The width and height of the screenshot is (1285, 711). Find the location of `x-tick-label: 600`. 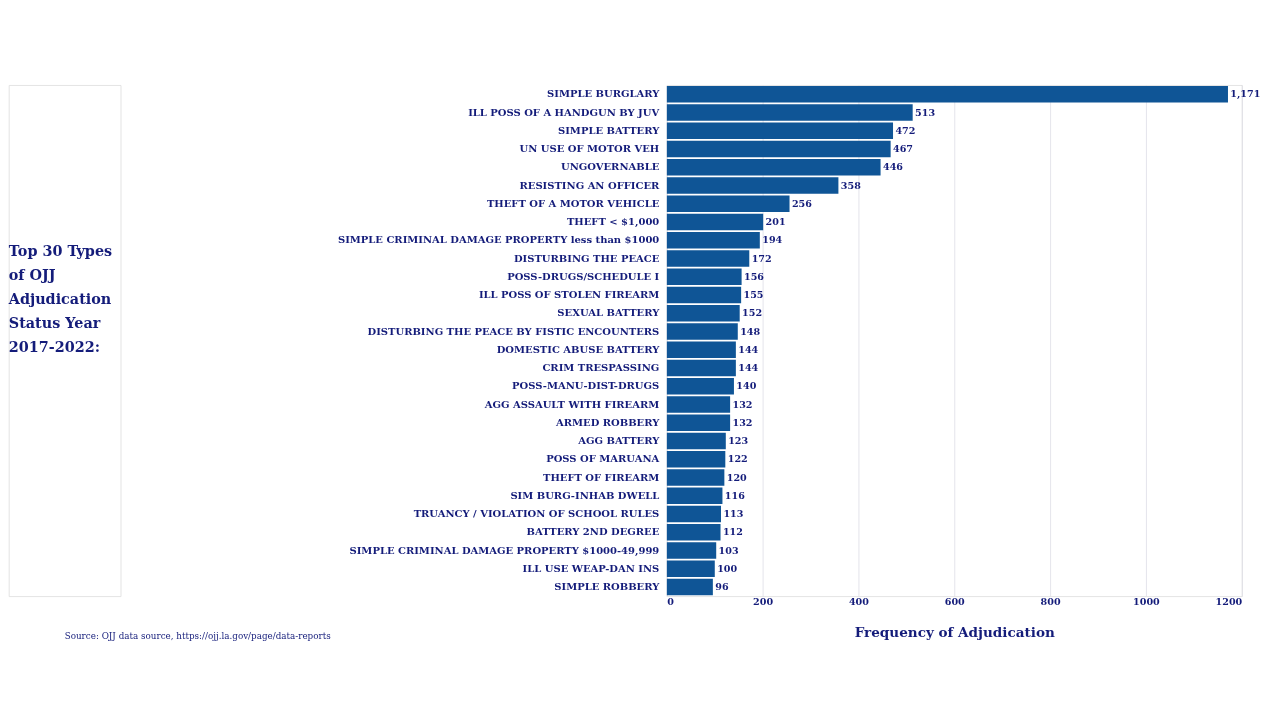

x-tick-label: 600 is located at coordinates (955, 602).